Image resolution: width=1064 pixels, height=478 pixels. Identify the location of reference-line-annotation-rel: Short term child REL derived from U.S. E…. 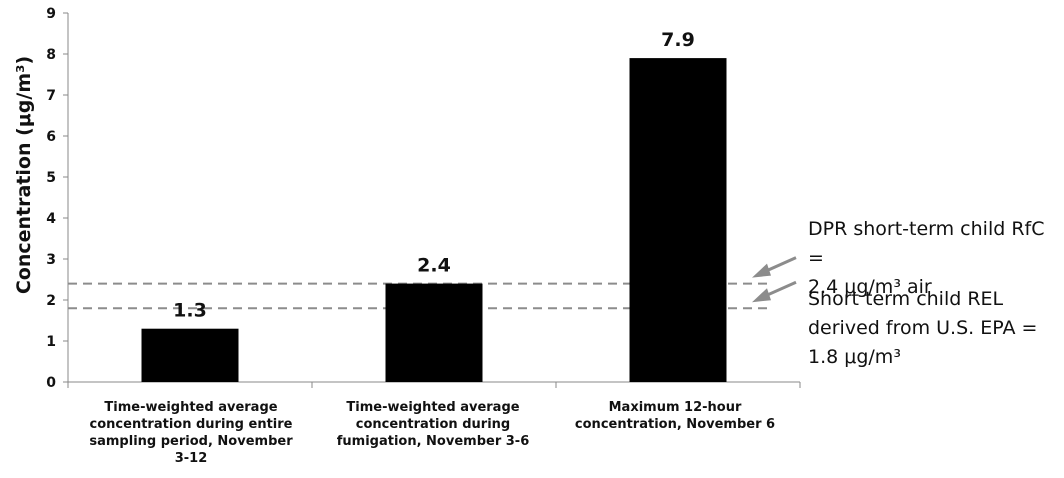
(923, 328).